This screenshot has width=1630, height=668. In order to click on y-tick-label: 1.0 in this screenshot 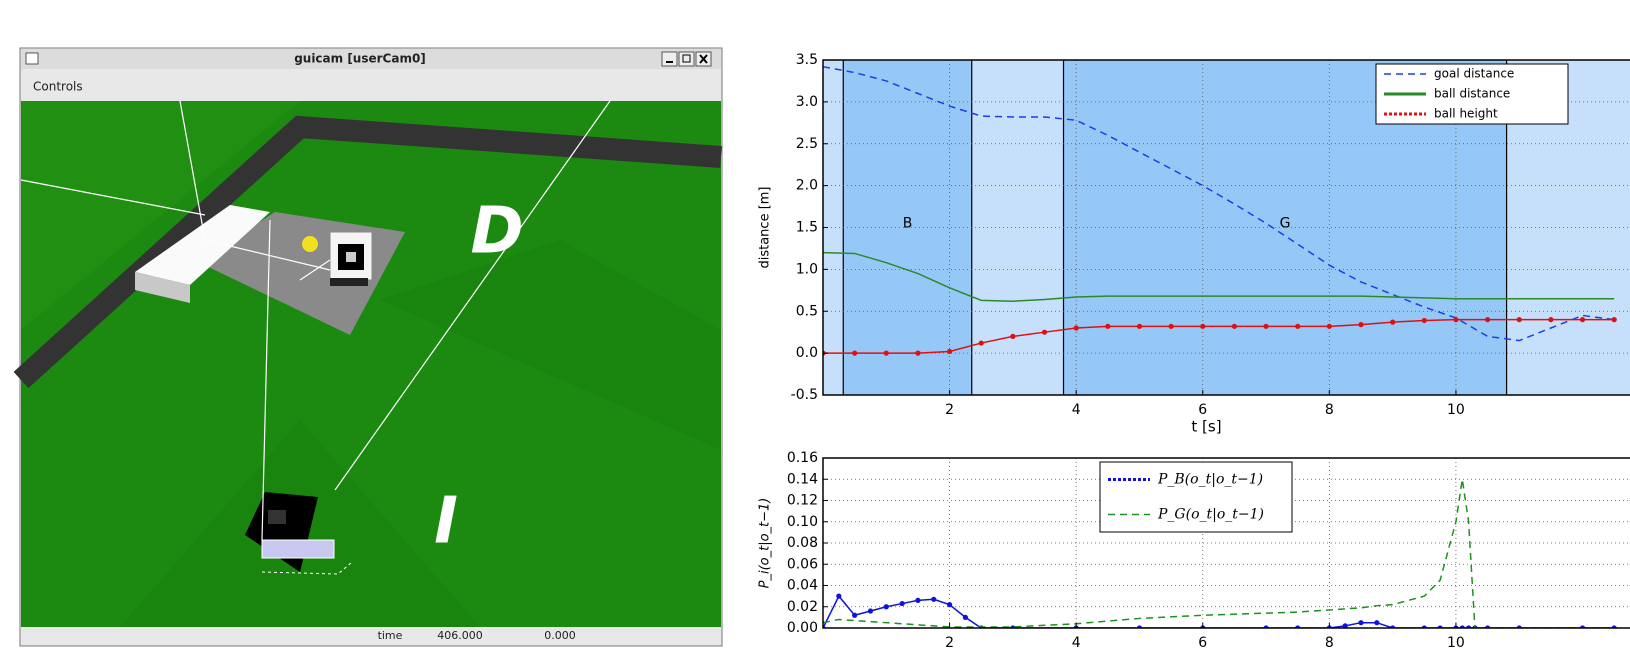, I will do `click(807, 269)`.